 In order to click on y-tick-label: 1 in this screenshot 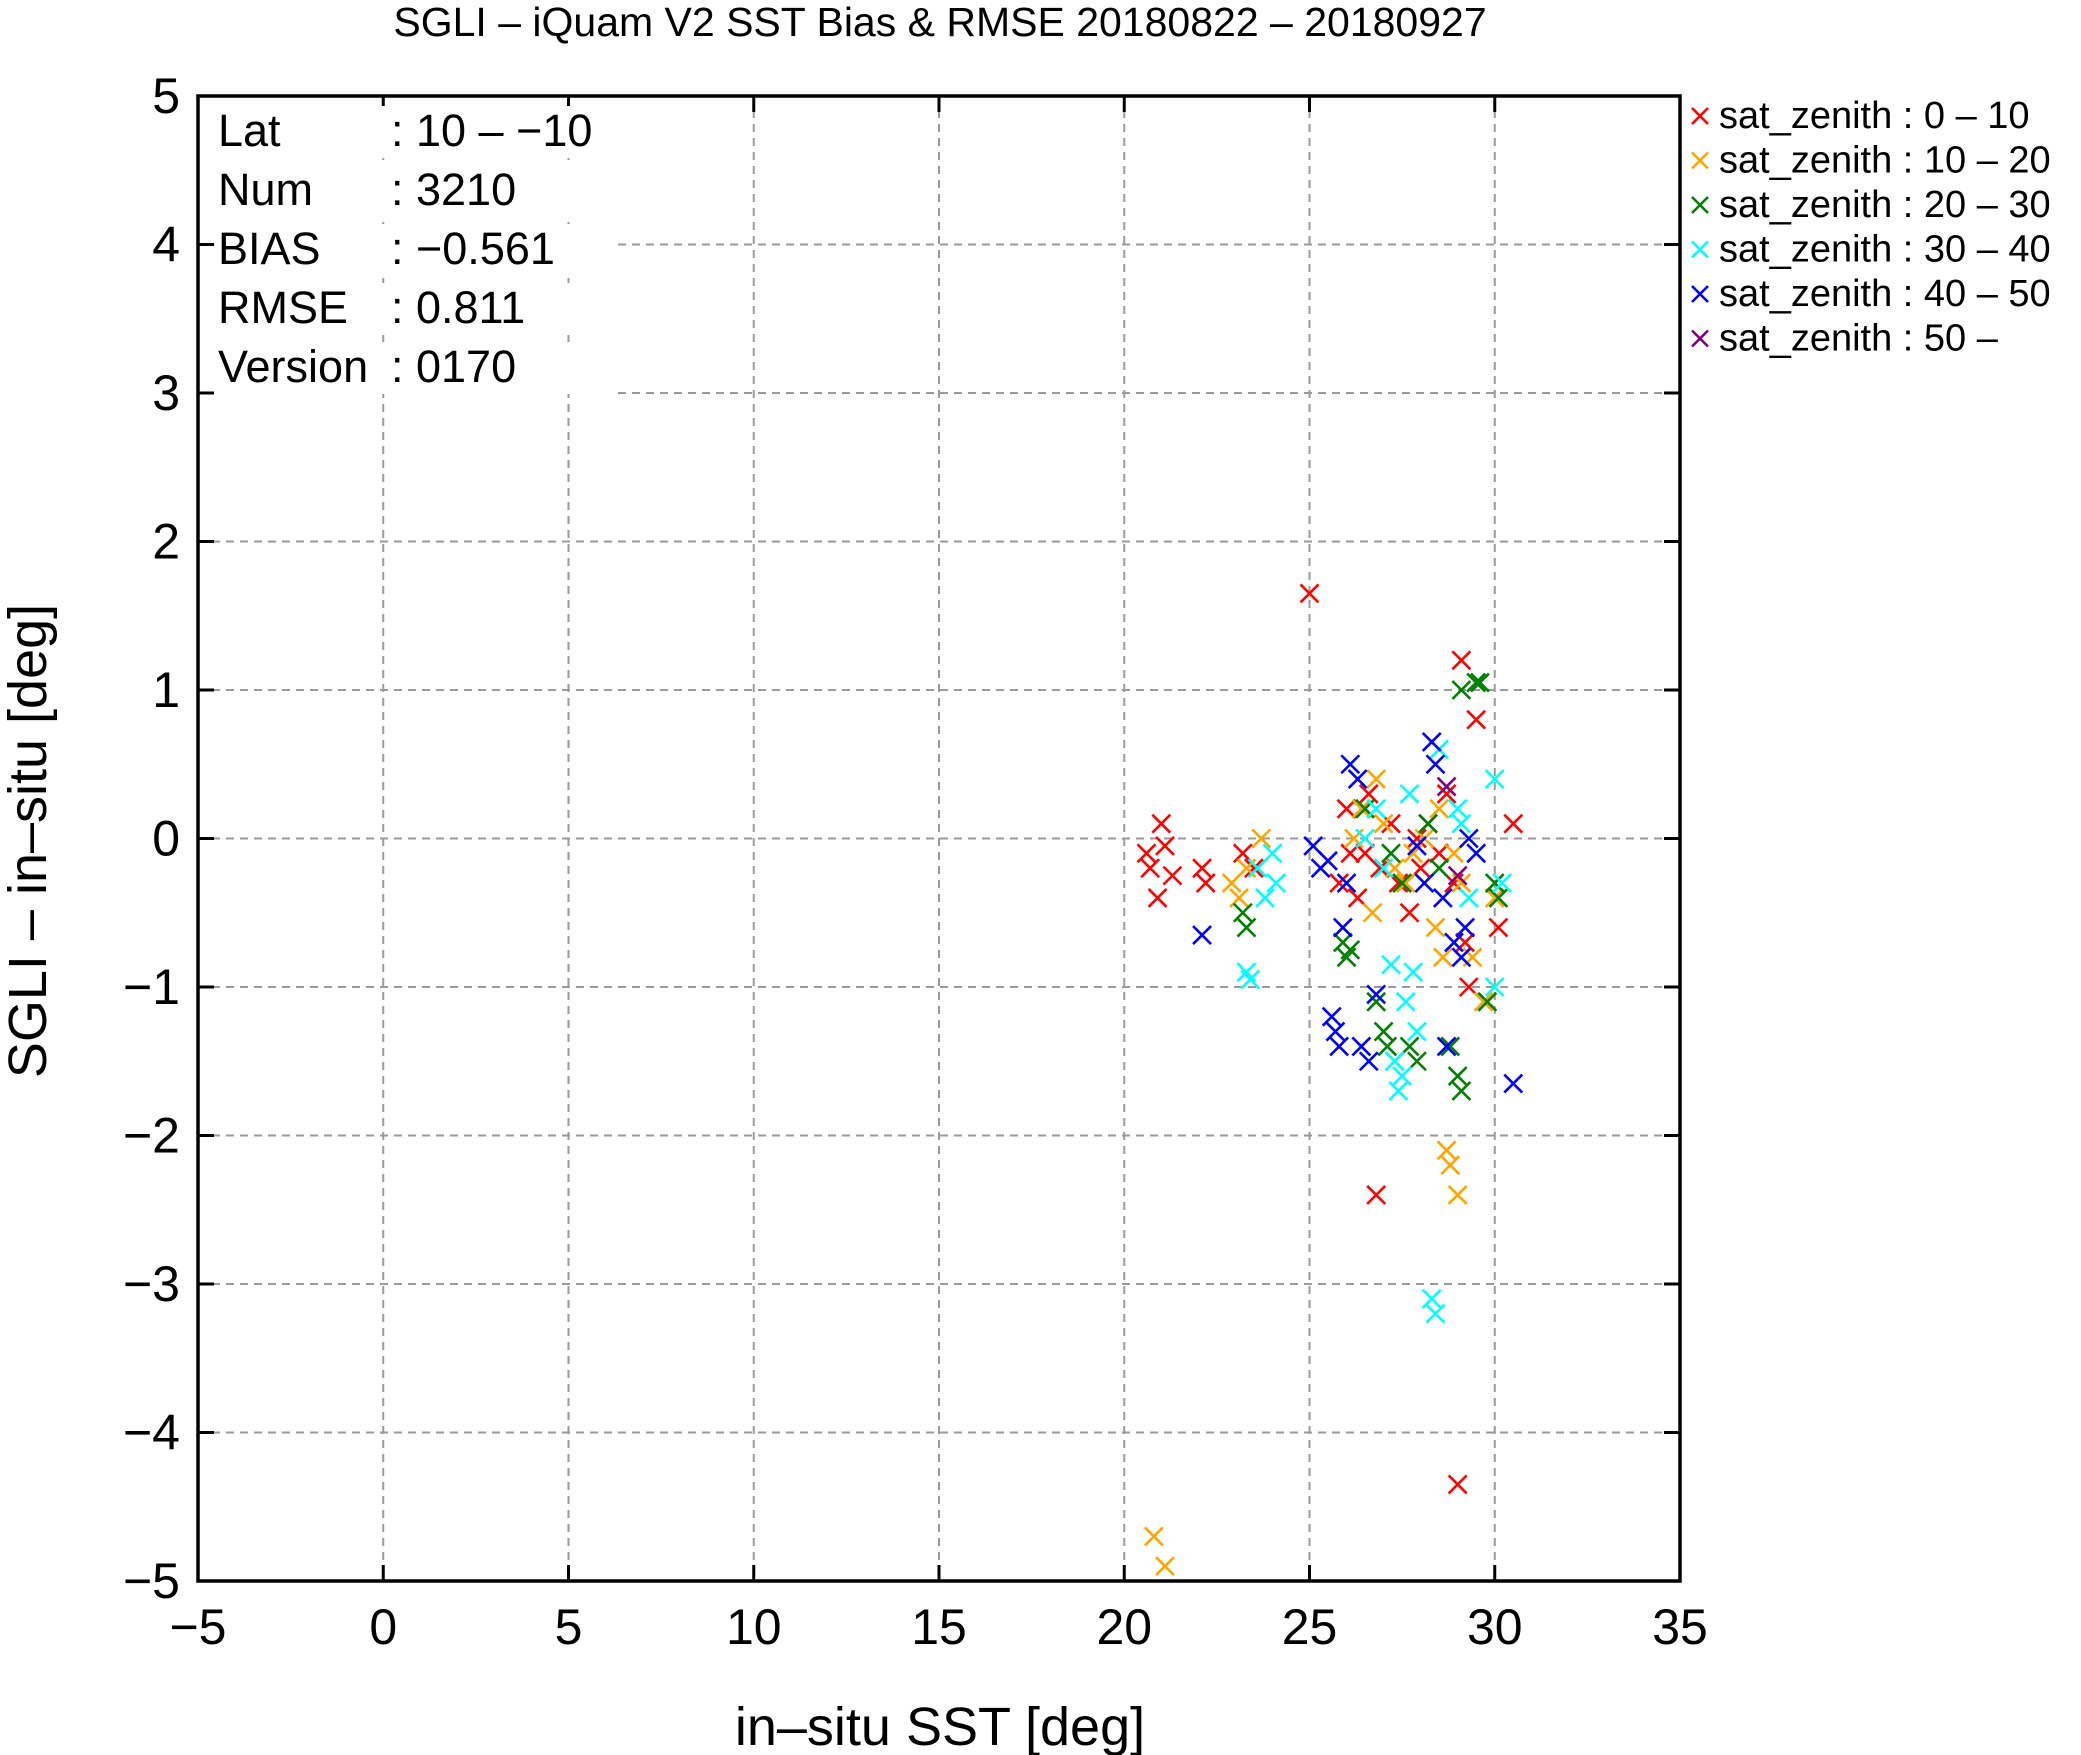, I will do `click(166, 690)`.